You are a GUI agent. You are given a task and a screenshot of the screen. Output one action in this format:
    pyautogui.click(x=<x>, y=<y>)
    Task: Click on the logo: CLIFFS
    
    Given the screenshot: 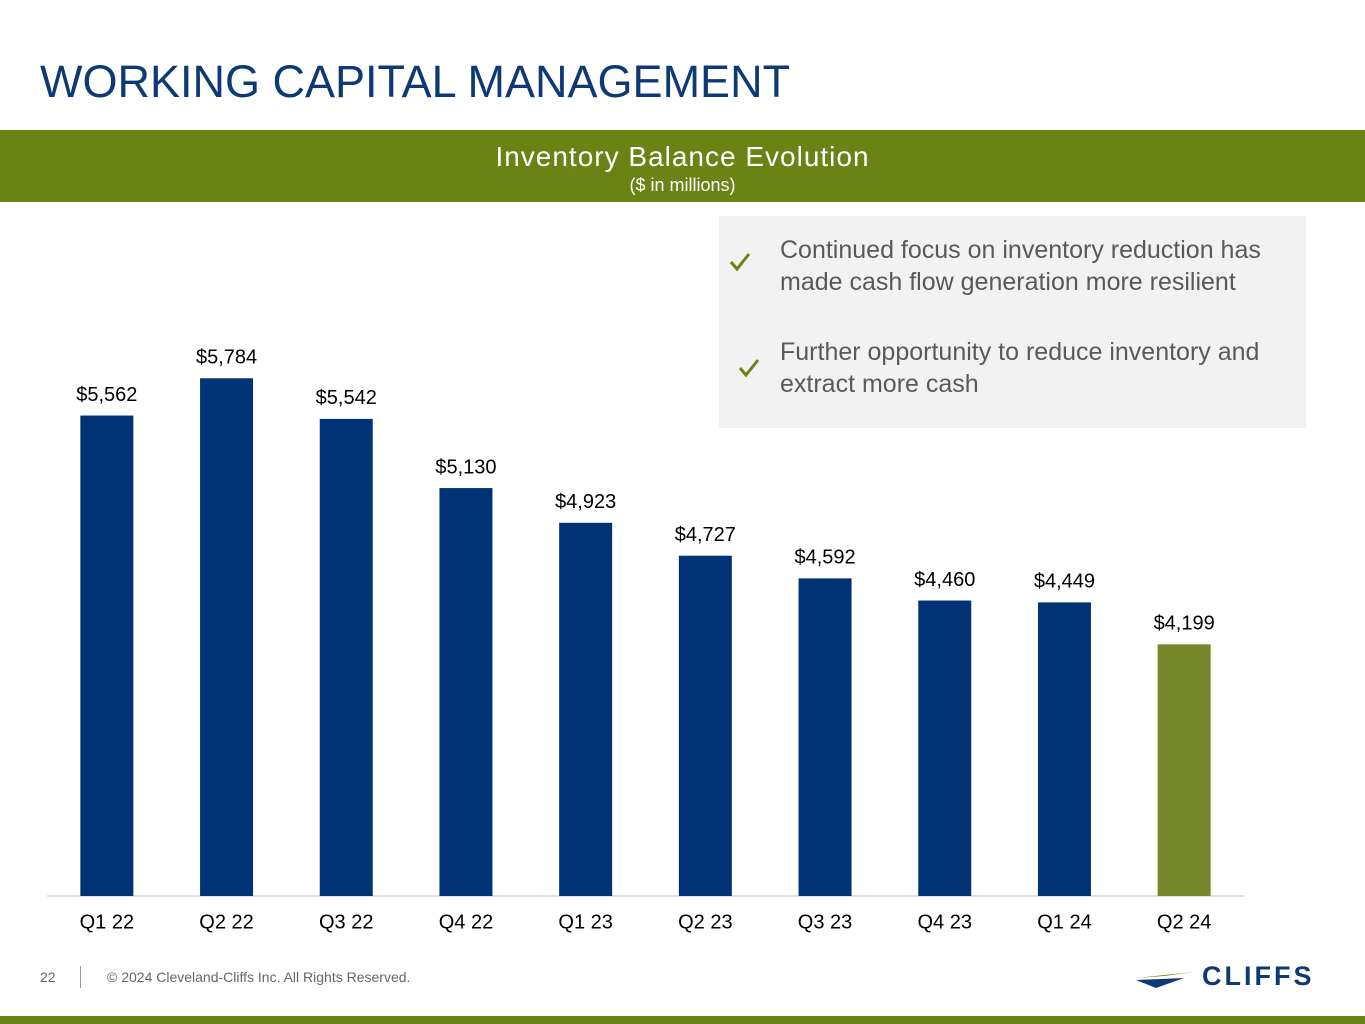 What is the action you would take?
    pyautogui.click(x=1258, y=976)
    